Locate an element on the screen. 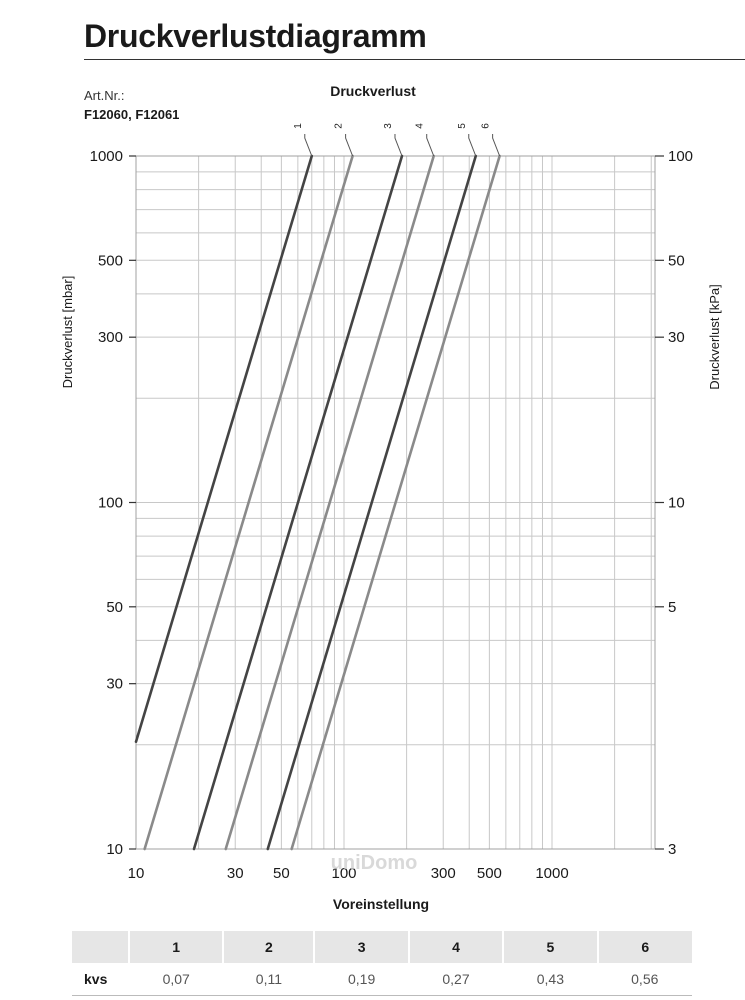 The image size is (745, 1000). chart-title: Druckverlust is located at coordinates (373, 91).